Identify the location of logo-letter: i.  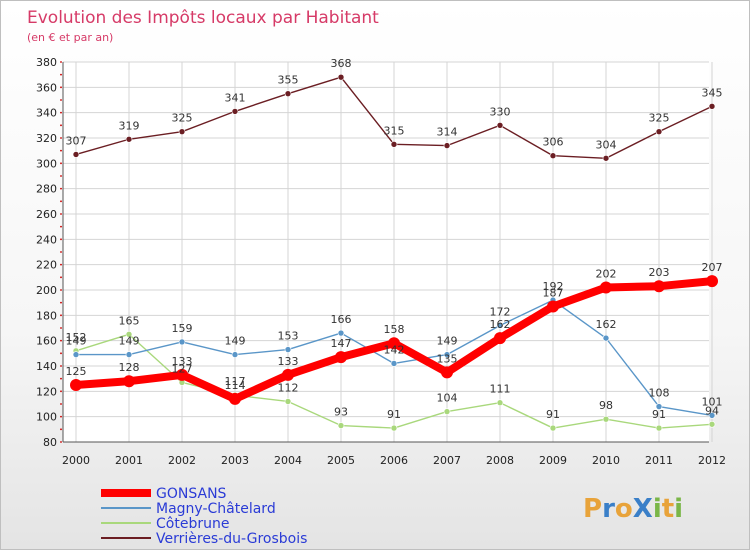
(678, 509).